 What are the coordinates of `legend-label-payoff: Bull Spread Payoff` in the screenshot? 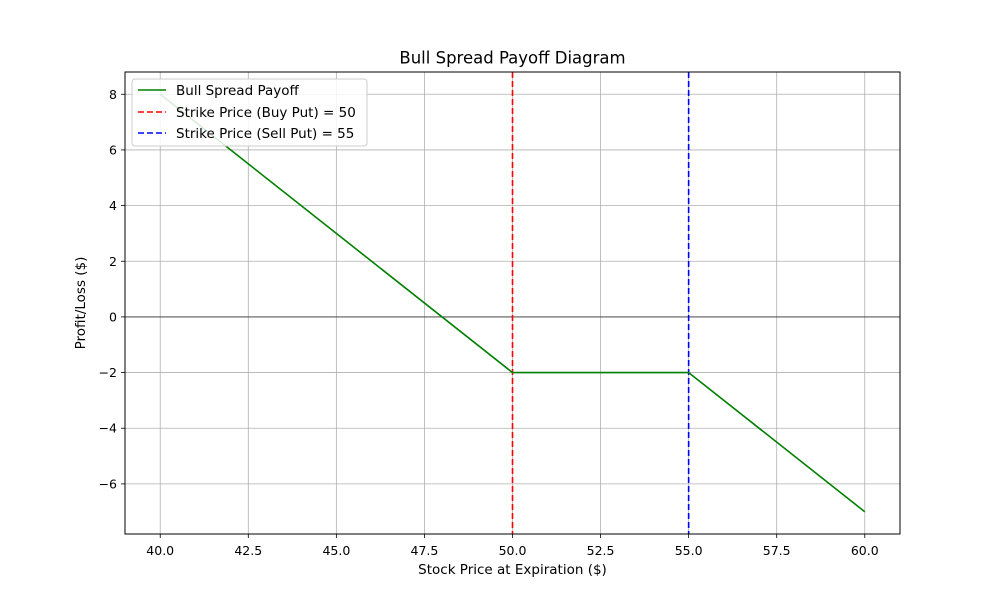 It's located at (237, 91).